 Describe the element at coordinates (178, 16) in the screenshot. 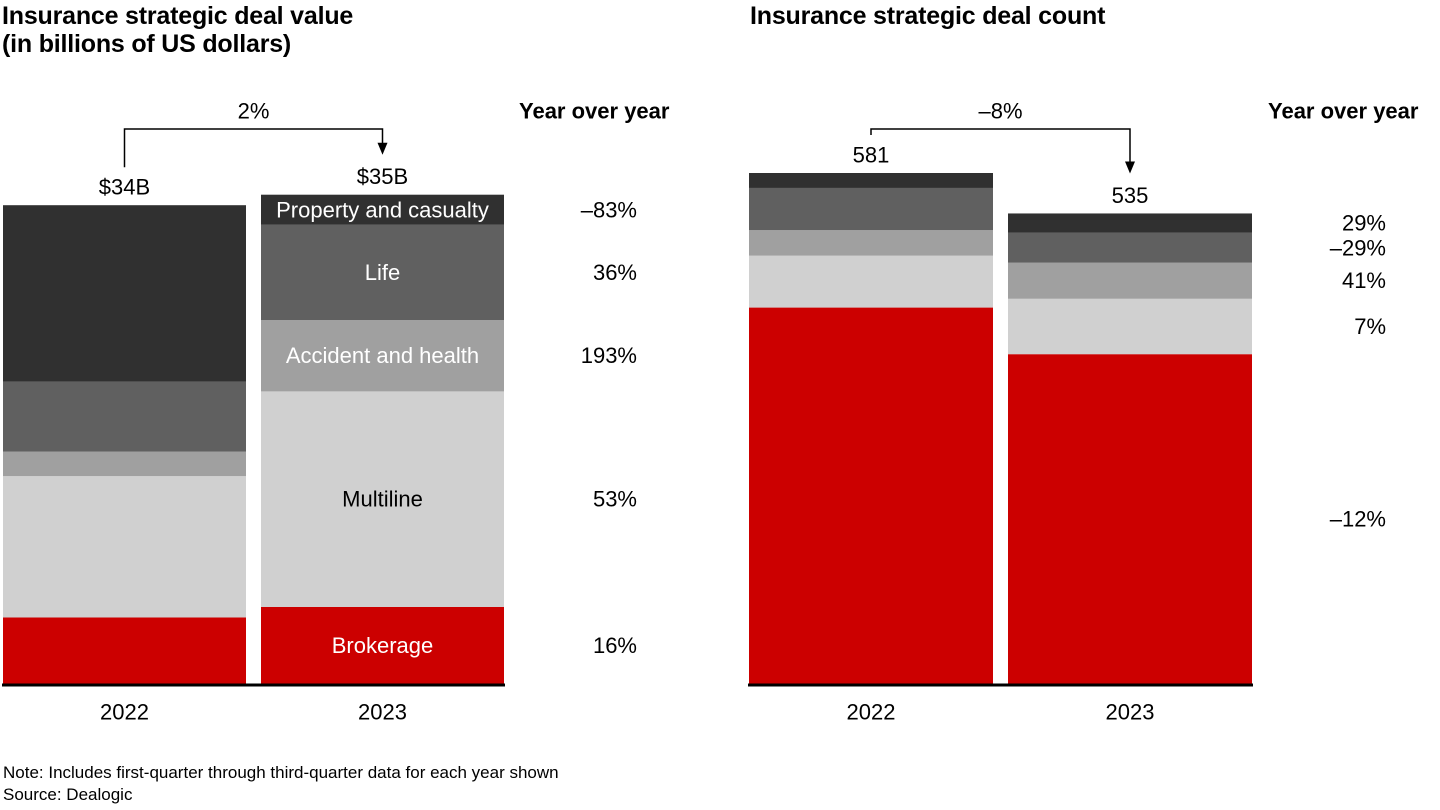

I see `chart-title: Insurance strategic deal value` at that location.